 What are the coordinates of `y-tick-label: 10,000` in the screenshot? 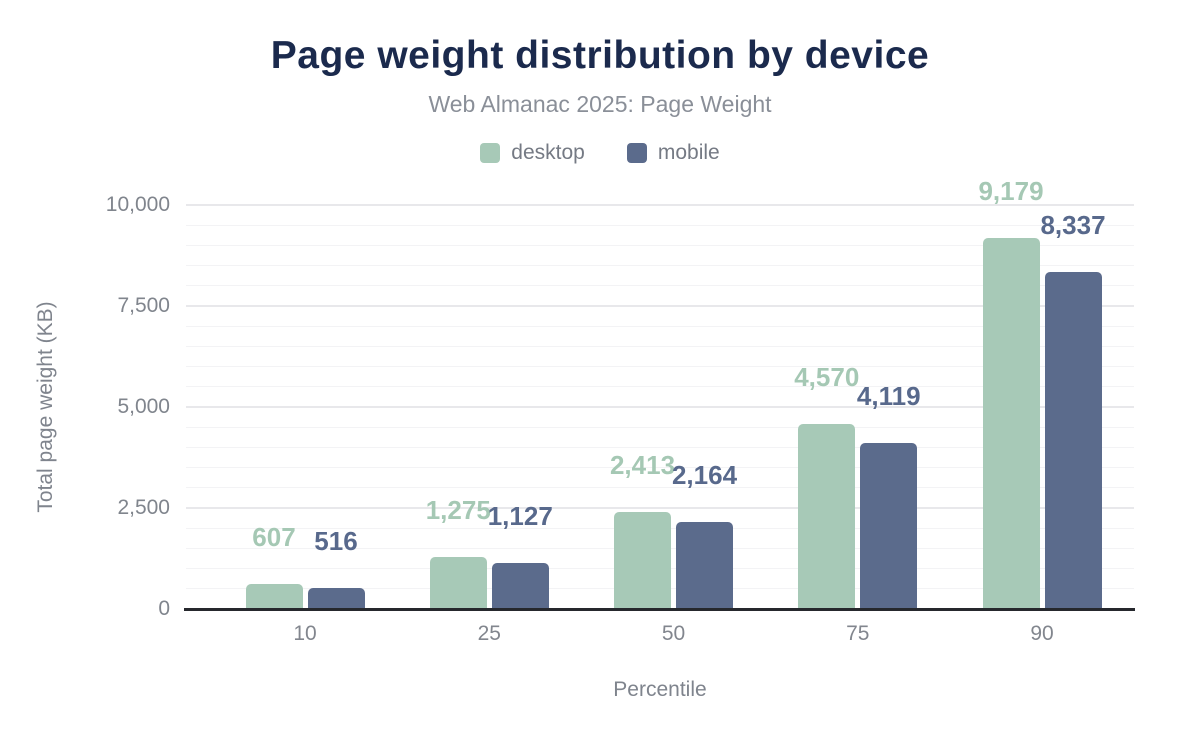 It's located at (137, 204).